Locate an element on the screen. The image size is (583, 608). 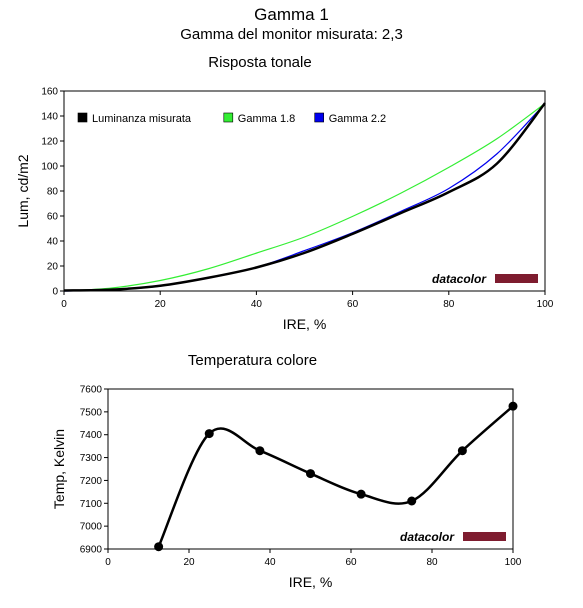
y-tick-label: 80 is located at coordinates (53, 192).